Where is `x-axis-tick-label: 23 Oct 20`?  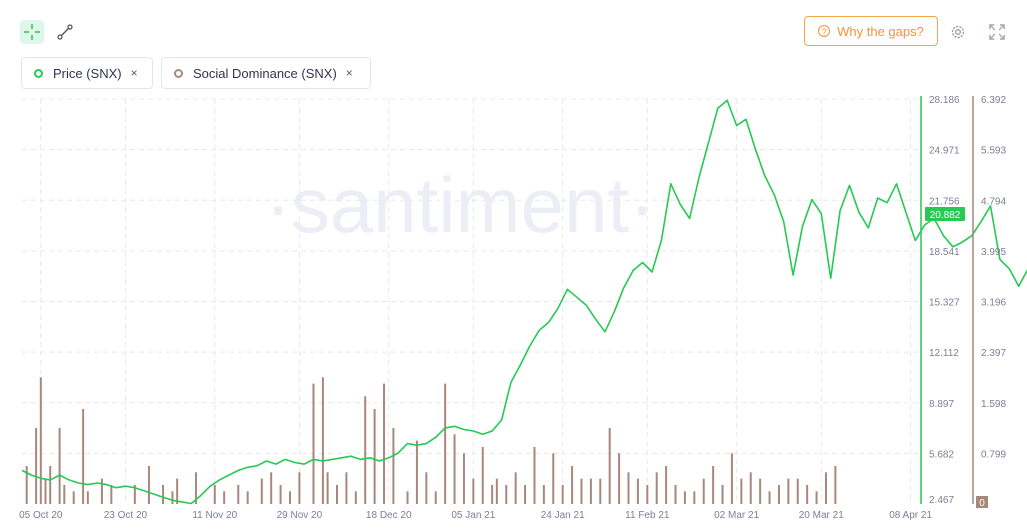
x-axis-tick-label: 23 Oct 20 is located at coordinates (126, 515).